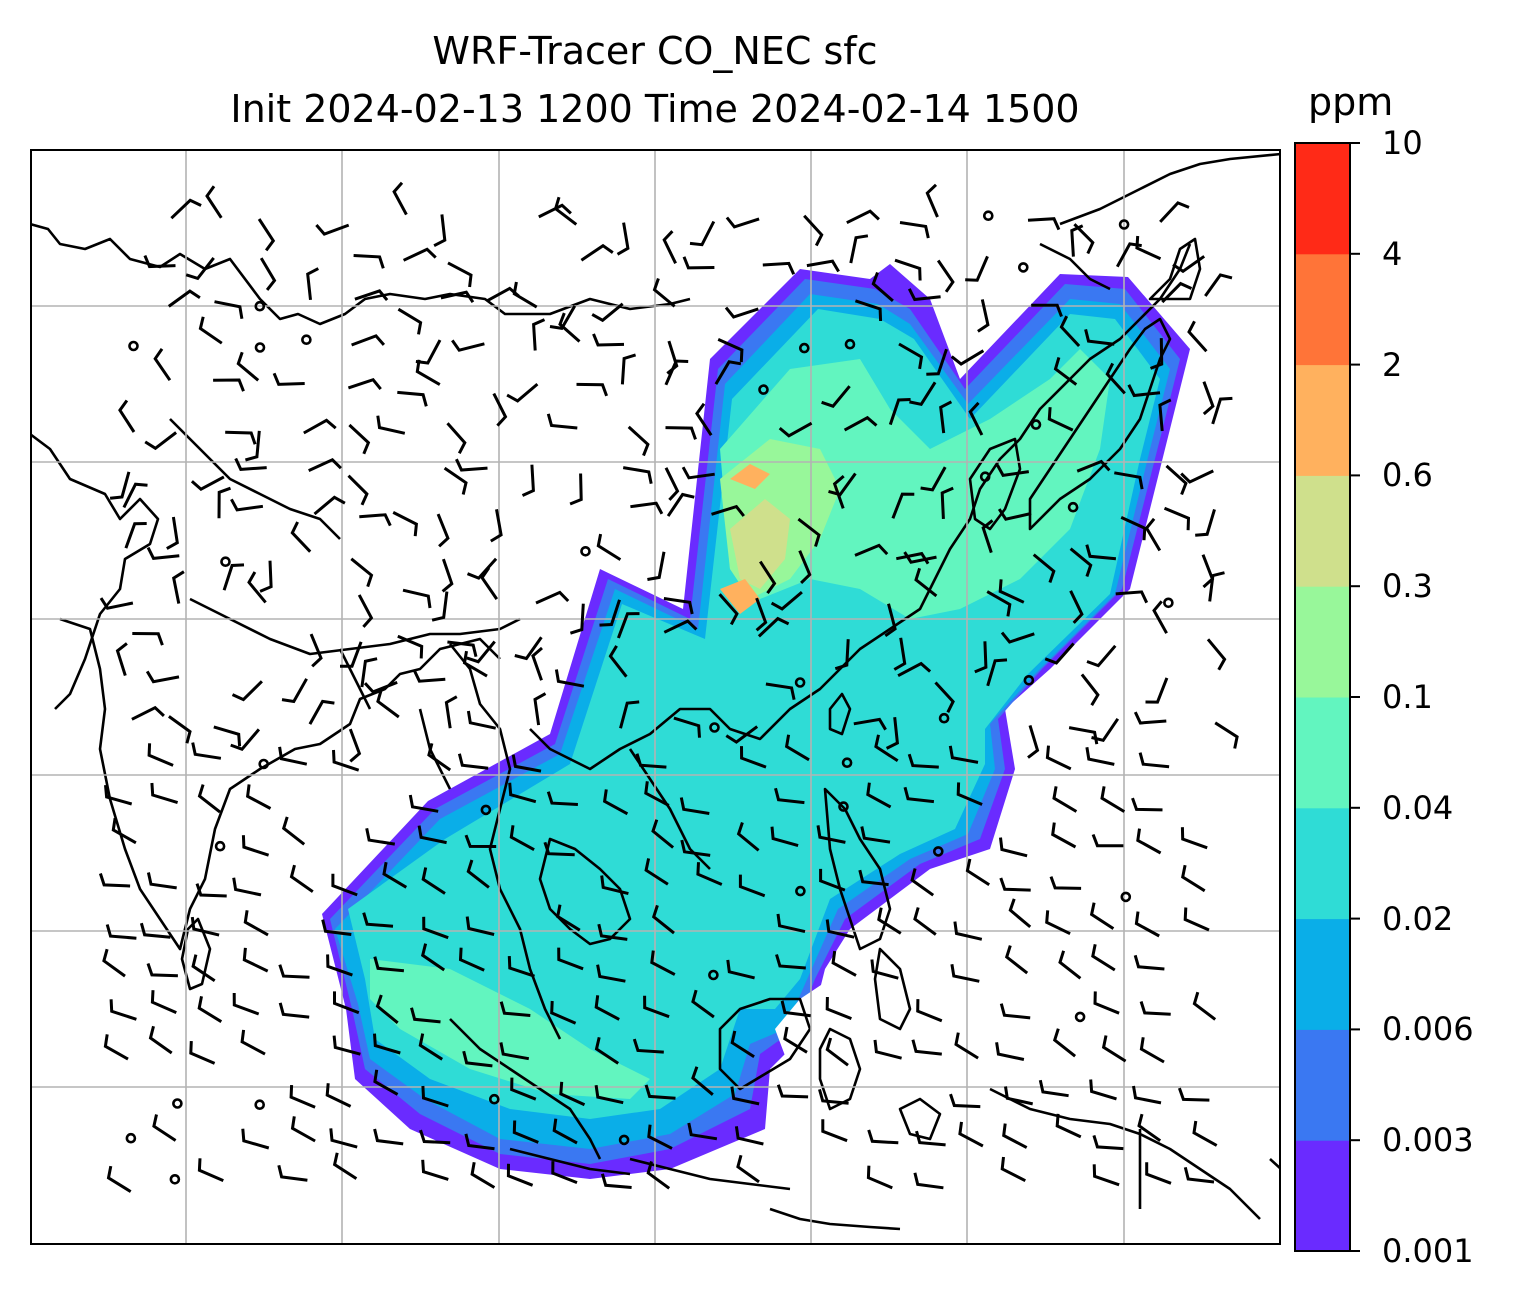 The height and width of the screenshot is (1306, 1528). I want to click on colorbar-tick-label: 0.001, so click(1428, 1251).